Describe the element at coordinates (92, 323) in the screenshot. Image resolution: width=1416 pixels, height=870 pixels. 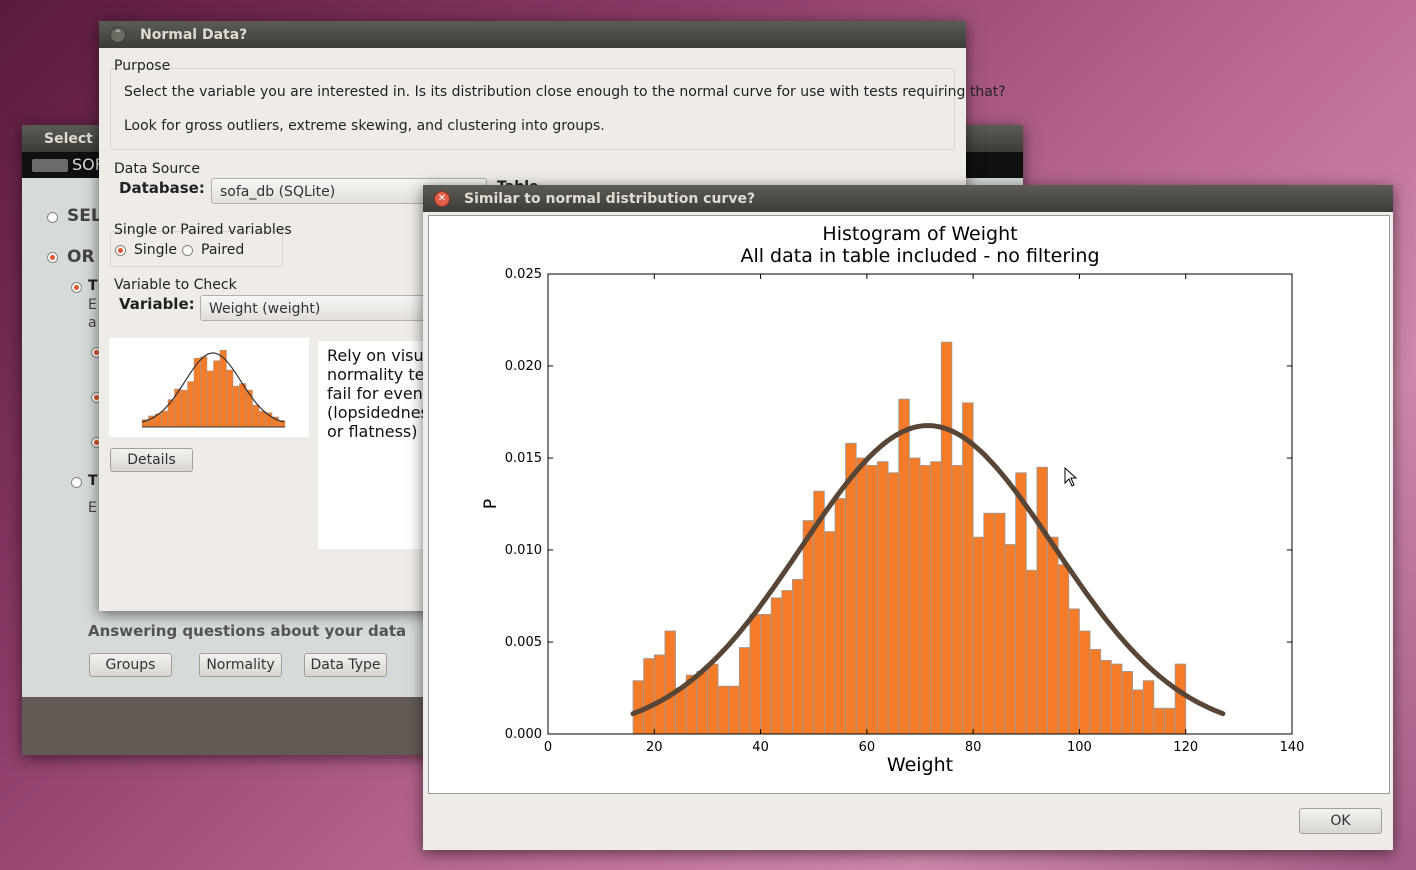
I see `text-a: a` at that location.